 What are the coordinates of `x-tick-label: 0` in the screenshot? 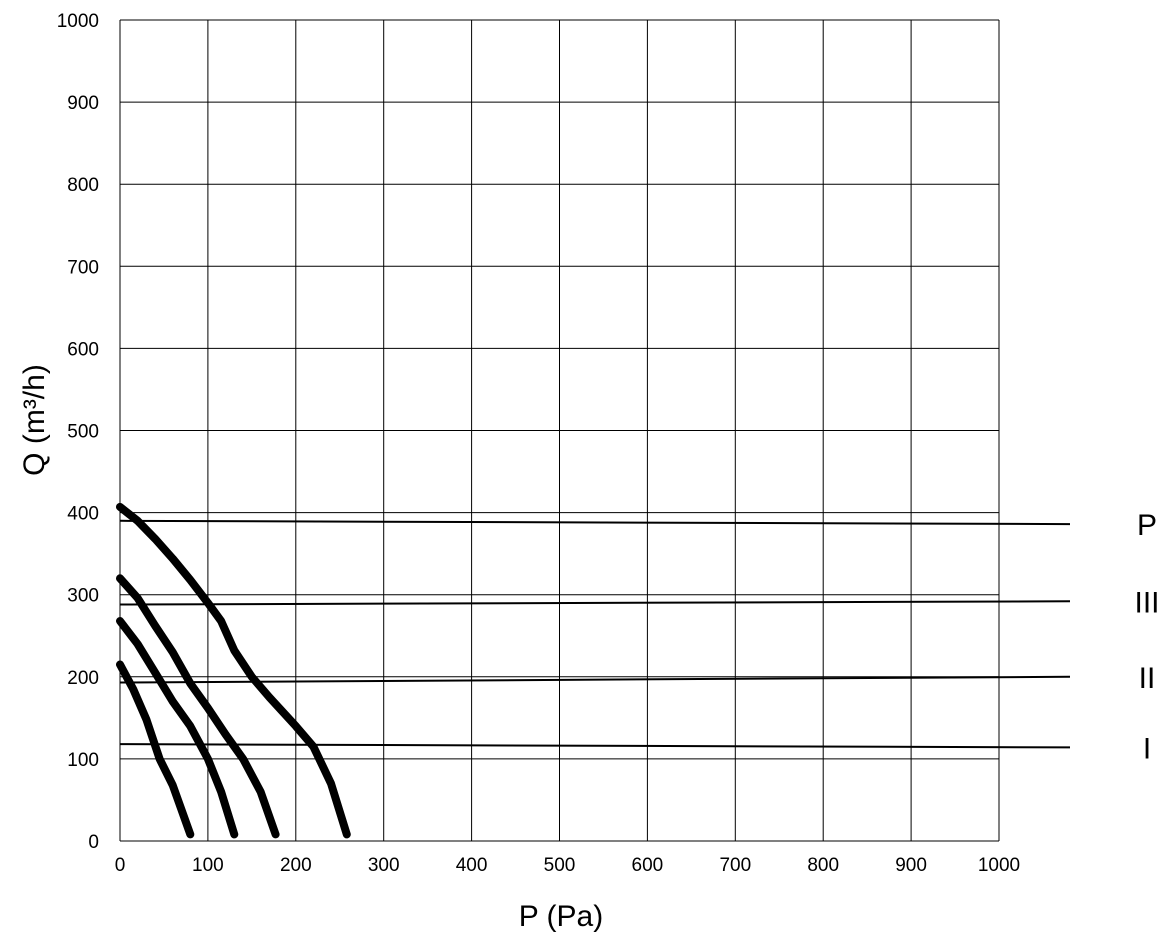 It's located at (120, 865).